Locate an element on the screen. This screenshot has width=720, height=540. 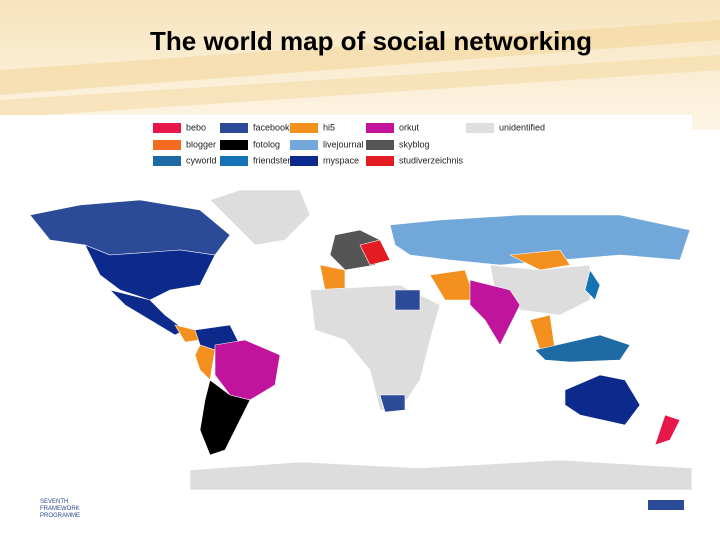
legend-label: blogger is located at coordinates (201, 144).